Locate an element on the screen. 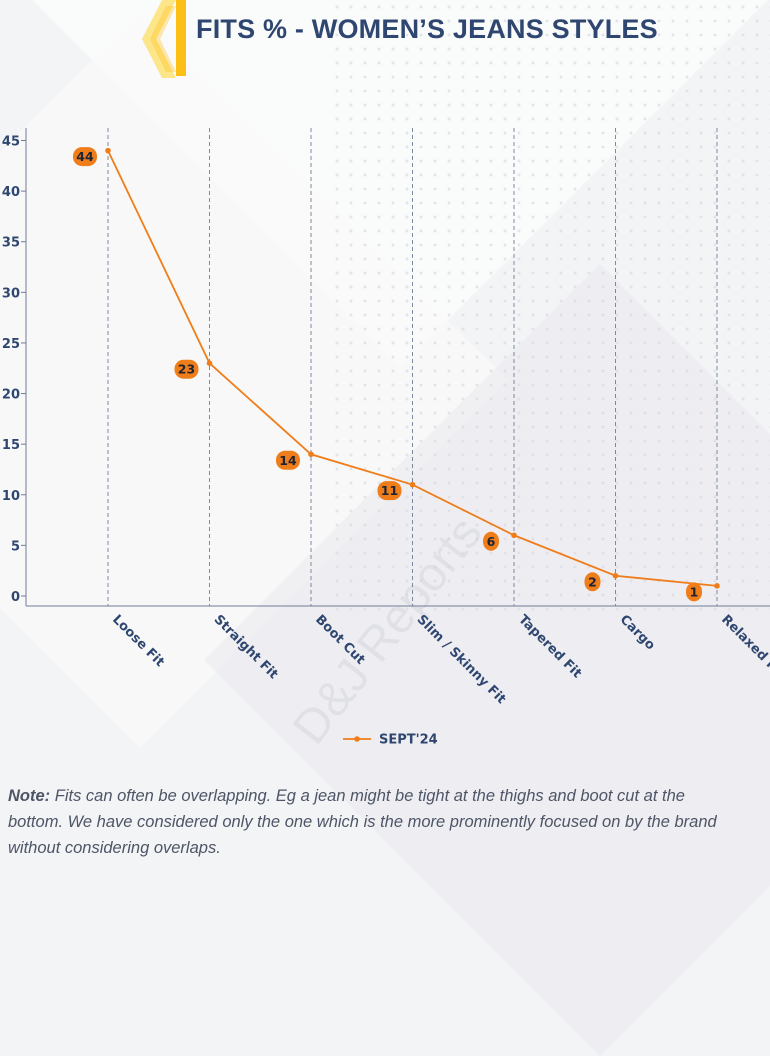 Image resolution: width=770 pixels, height=1056 pixels. y-tick-label: 40 is located at coordinates (11, 192).